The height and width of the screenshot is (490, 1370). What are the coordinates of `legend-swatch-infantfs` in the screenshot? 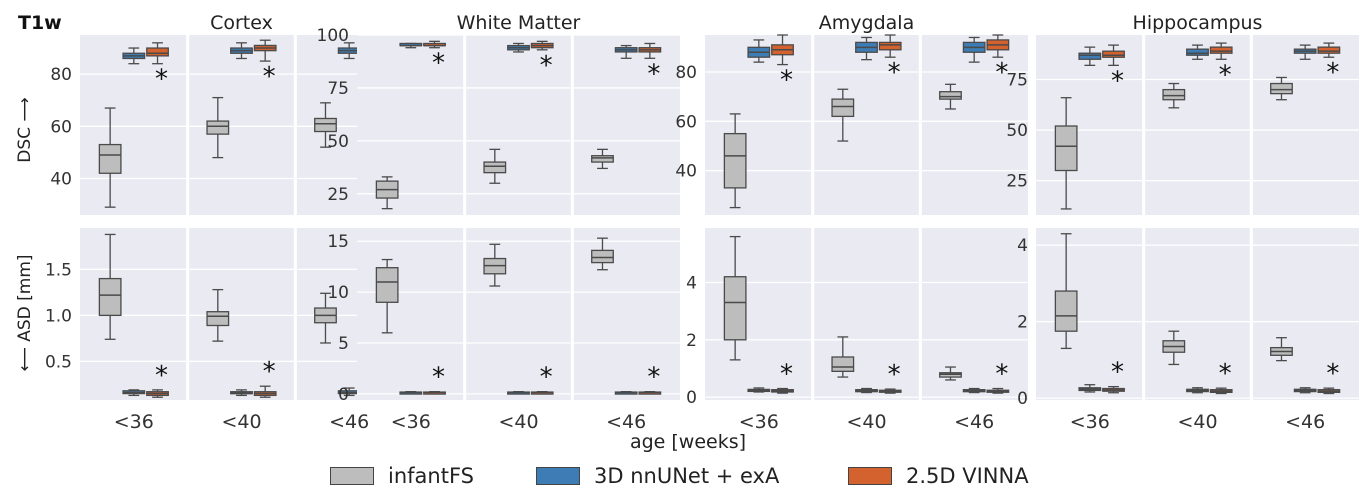 It's located at (352, 476).